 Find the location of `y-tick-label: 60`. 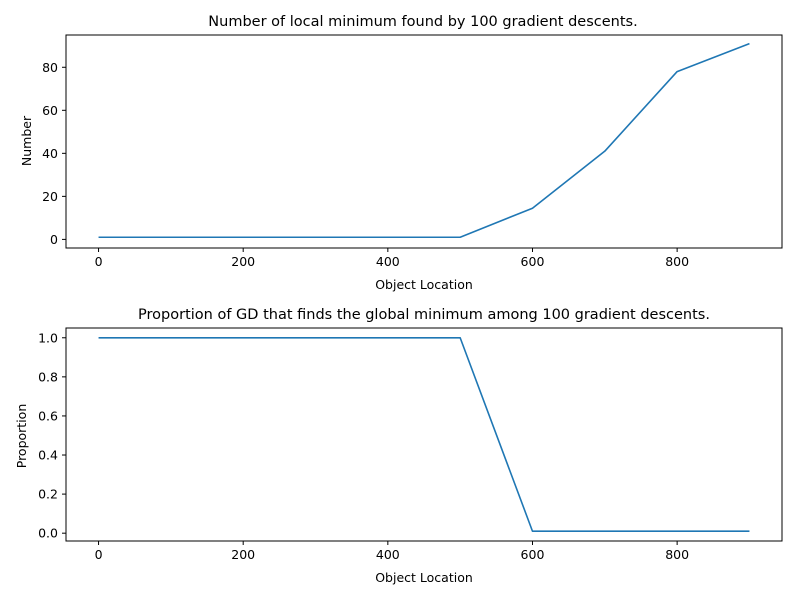

y-tick-label: 60 is located at coordinates (50, 110).